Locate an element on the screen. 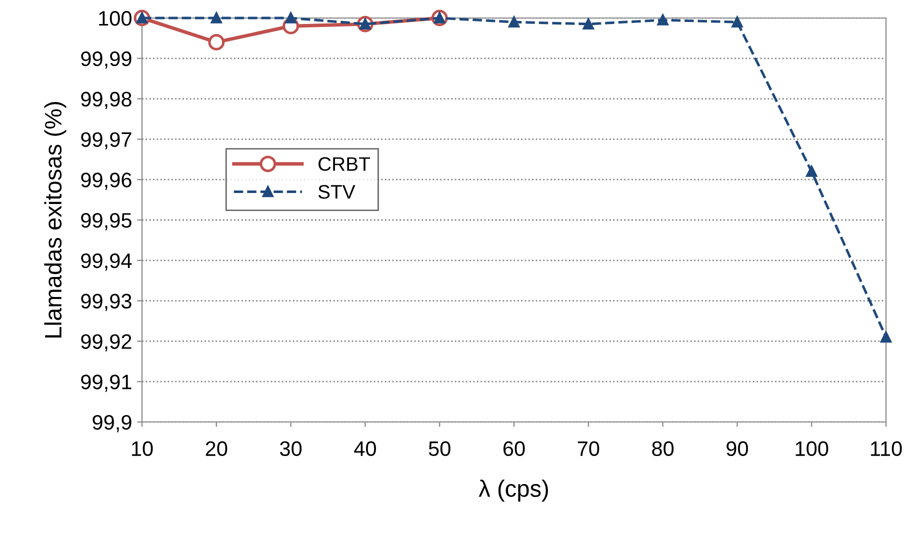 This screenshot has width=905, height=533. x-tick-label: 20 is located at coordinates (217, 448).